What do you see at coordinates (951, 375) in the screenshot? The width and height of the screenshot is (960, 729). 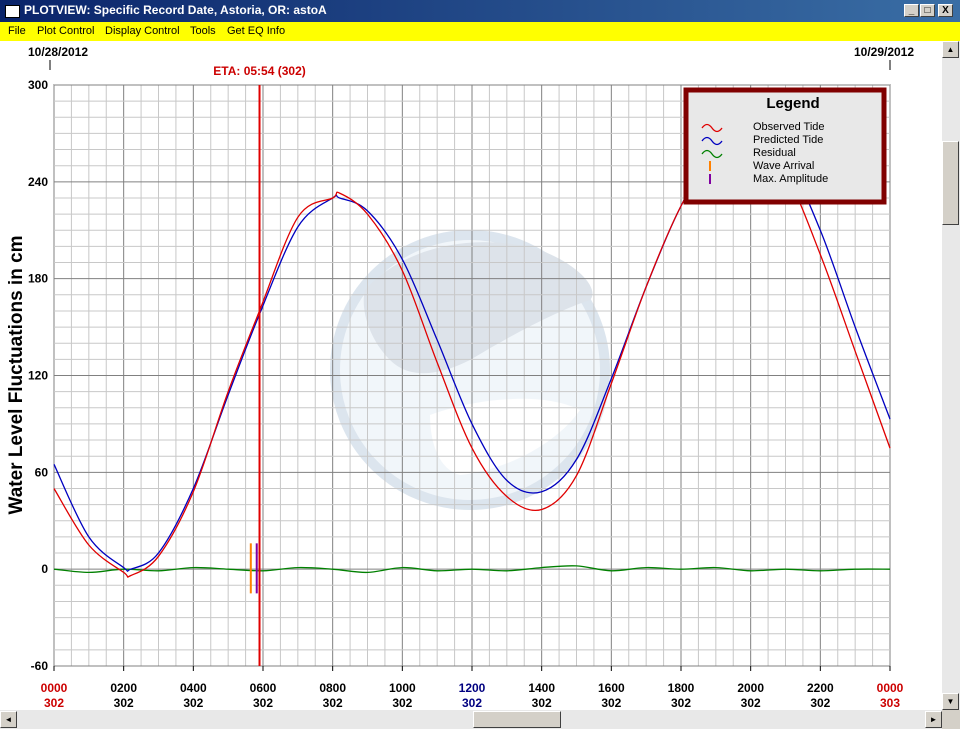 I see `vertical-scrollbar: ▲ ▼` at bounding box center [951, 375].